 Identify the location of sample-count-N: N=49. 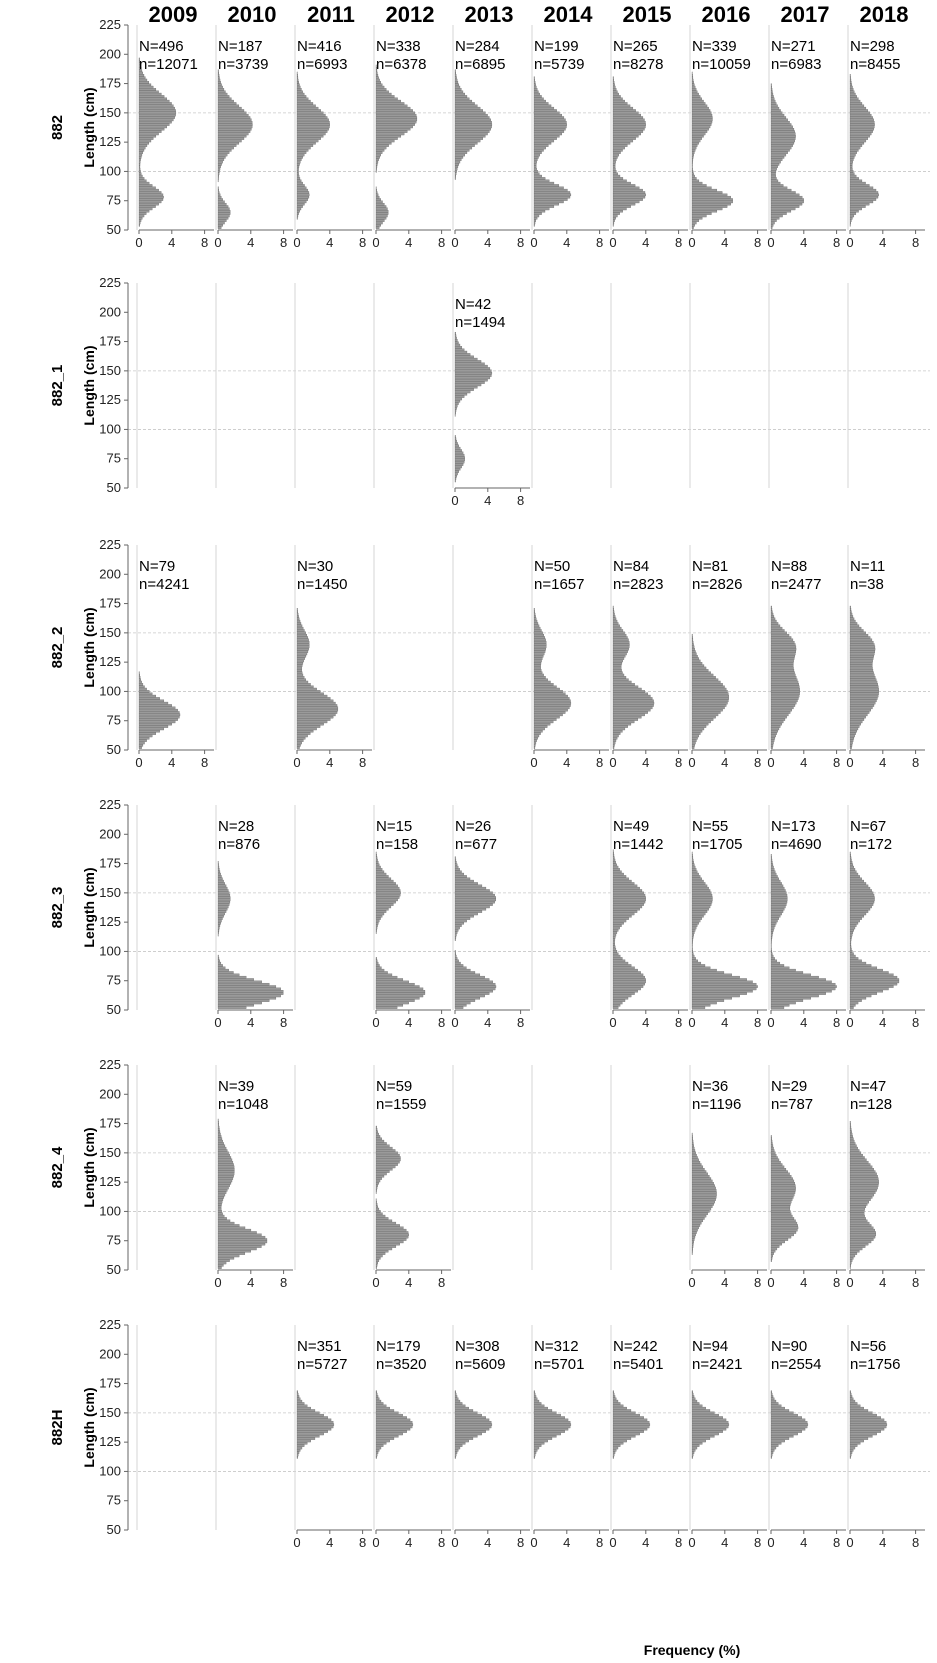
(631, 826).